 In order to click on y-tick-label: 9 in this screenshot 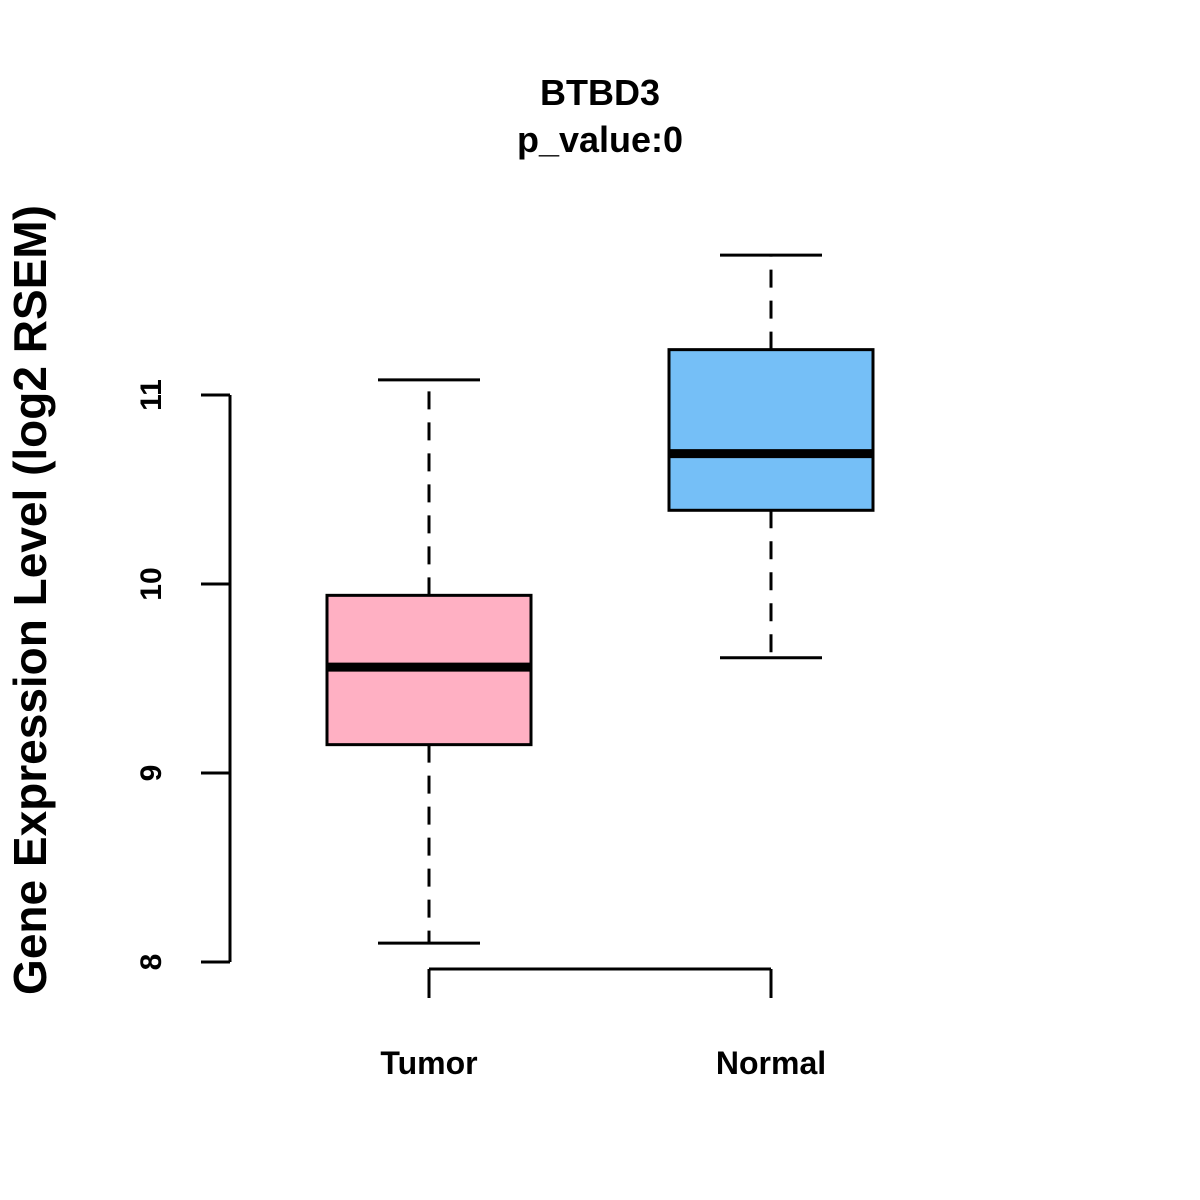, I will do `click(151, 773)`.